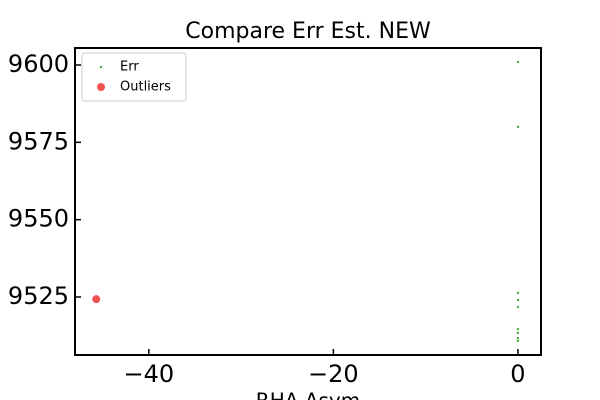  Describe the element at coordinates (38, 296) in the screenshot. I see `y-tick-label: 9525` at that location.